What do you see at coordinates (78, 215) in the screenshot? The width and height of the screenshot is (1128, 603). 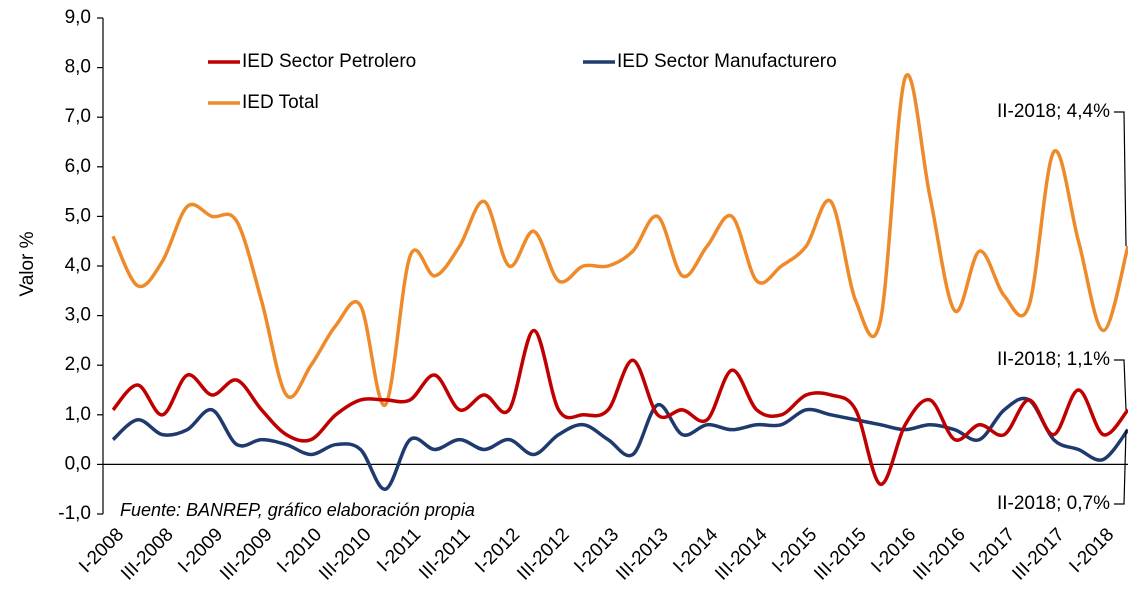 I see `y-tick-label: 5,0` at bounding box center [78, 215].